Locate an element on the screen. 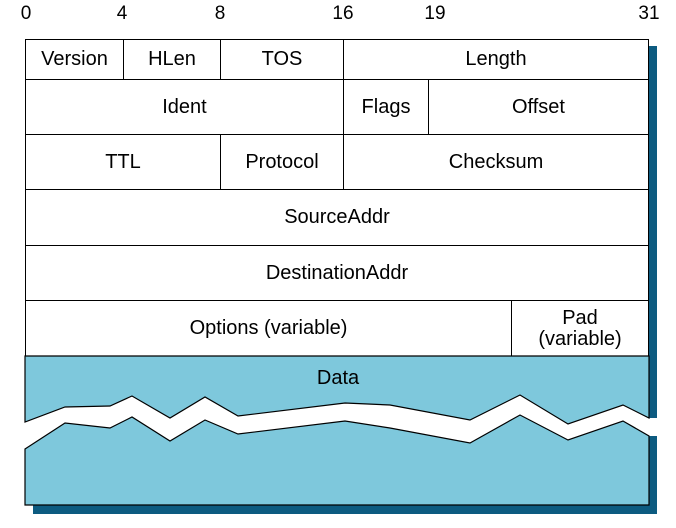 The image size is (676, 528). field-destination-addr-label: DestinationAddr is located at coordinates (337, 272).